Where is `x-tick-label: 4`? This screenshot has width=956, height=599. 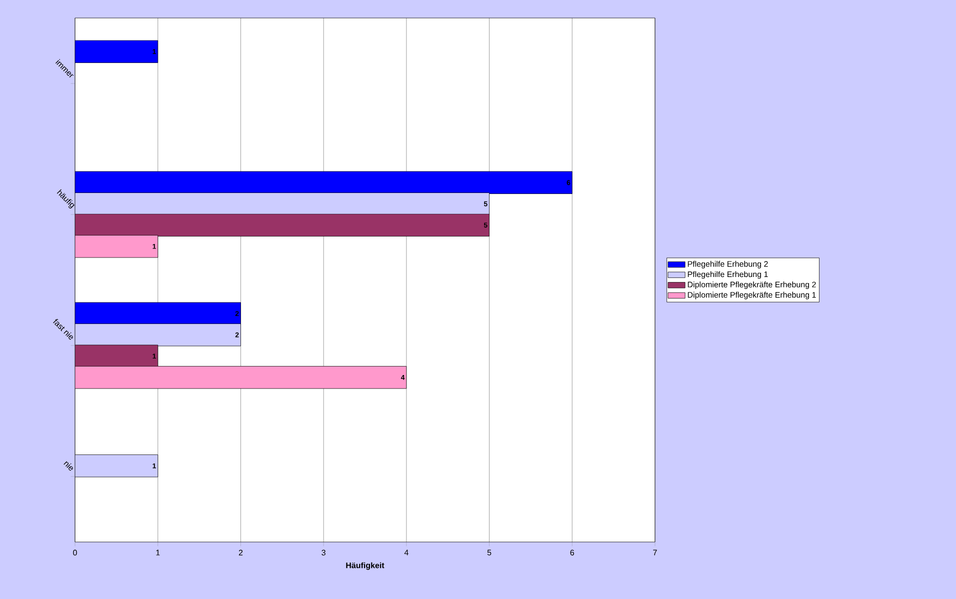
x-tick-label: 4 is located at coordinates (406, 553).